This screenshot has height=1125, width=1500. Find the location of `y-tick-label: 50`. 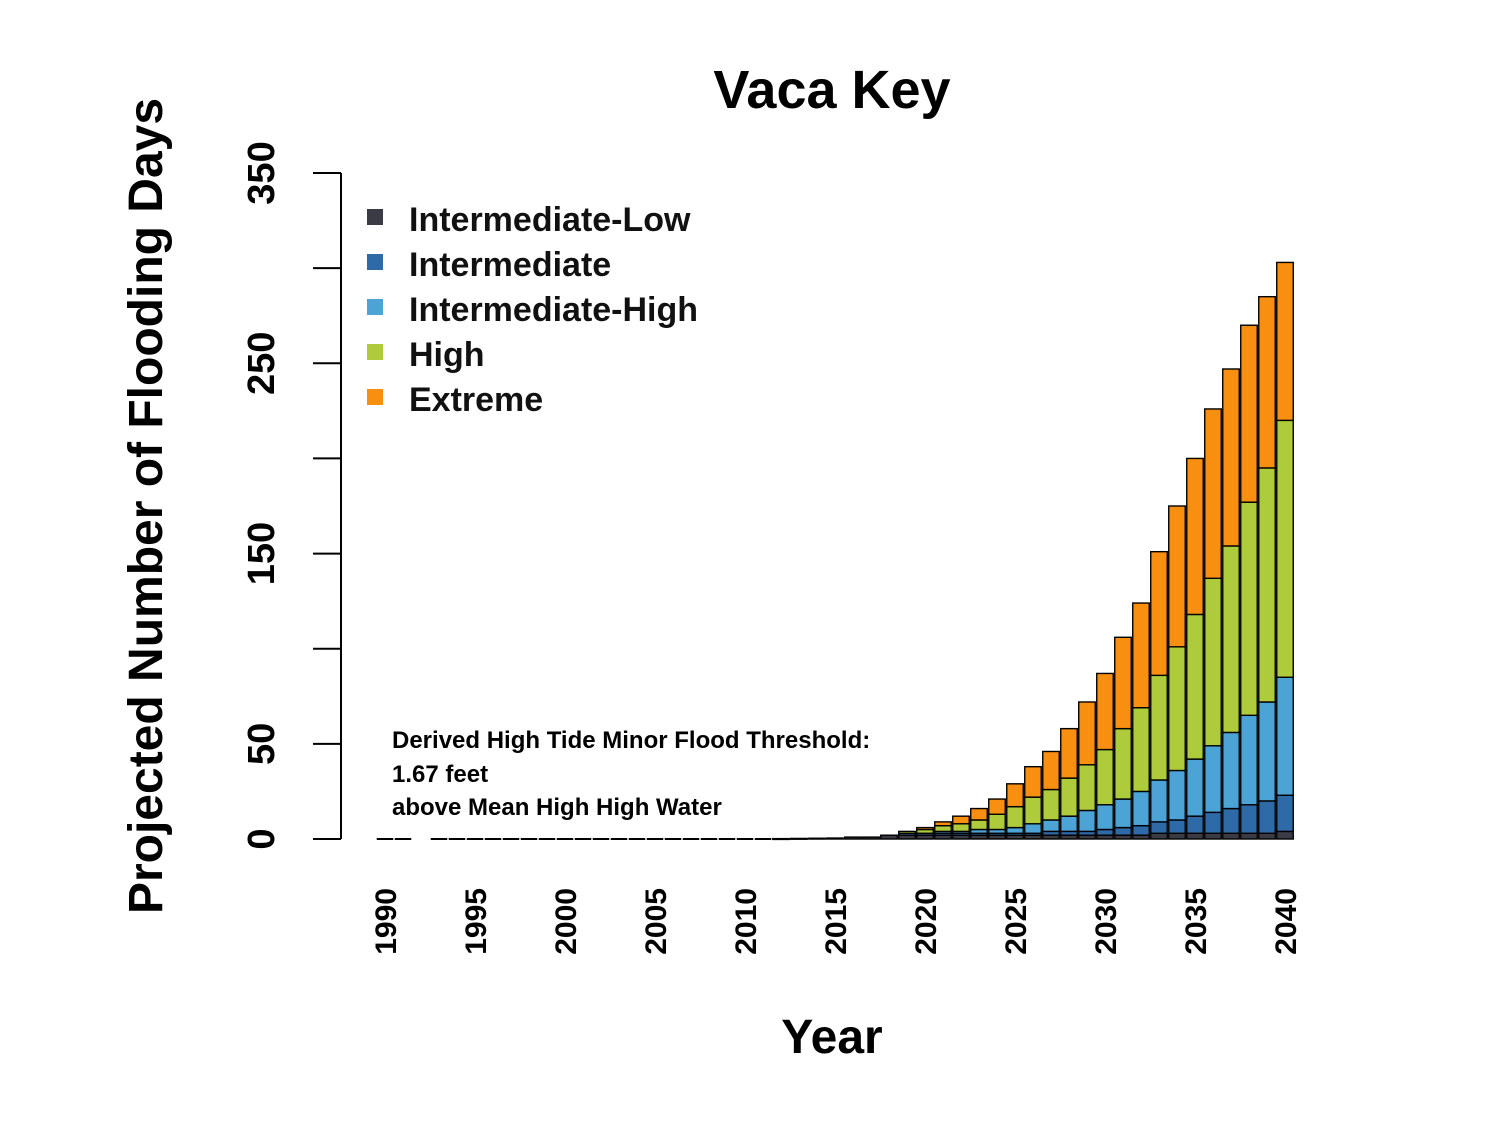

y-tick-label: 50 is located at coordinates (262, 744).